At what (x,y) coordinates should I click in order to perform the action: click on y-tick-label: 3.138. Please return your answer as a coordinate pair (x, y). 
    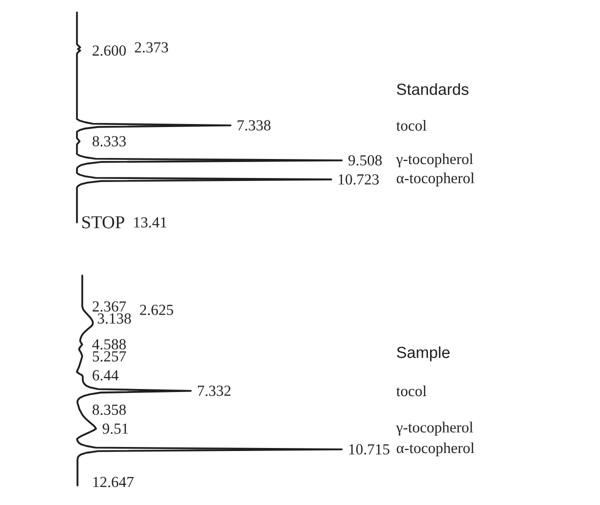
    Looking at the image, I should click on (114, 318).